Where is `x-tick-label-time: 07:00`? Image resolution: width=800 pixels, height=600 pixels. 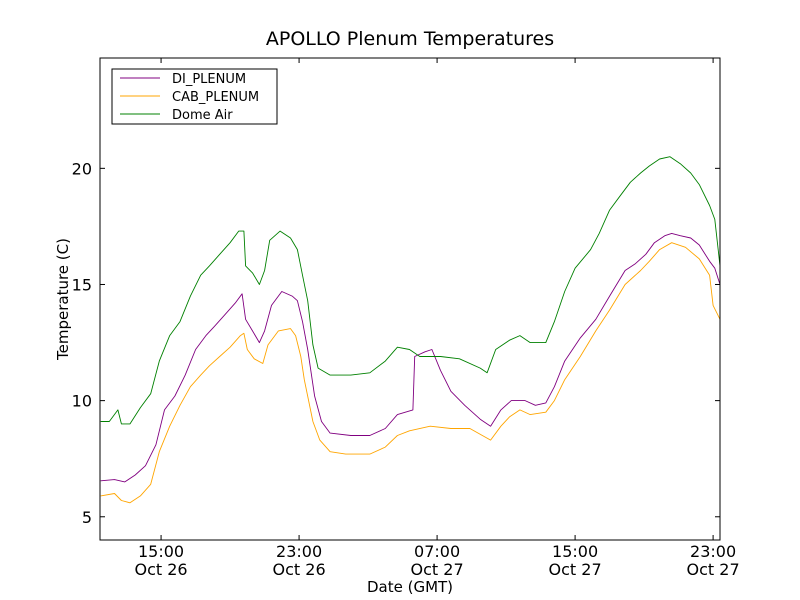 x-tick-label-time: 07:00 is located at coordinates (437, 551).